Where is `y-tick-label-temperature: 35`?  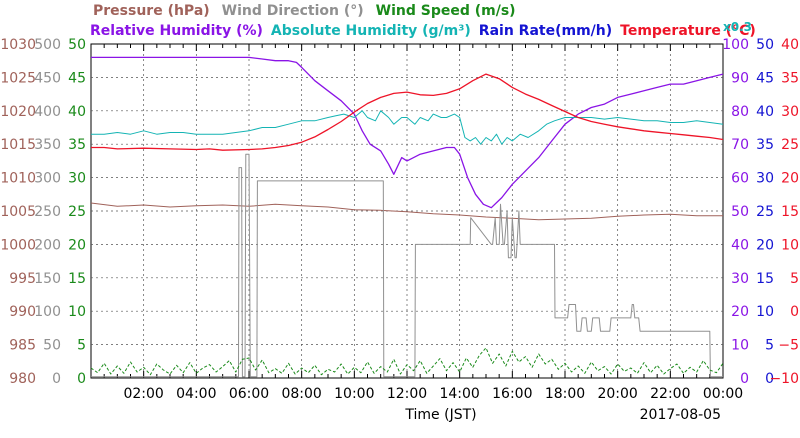
y-tick-label-temperature: 35 is located at coordinates (790, 78).